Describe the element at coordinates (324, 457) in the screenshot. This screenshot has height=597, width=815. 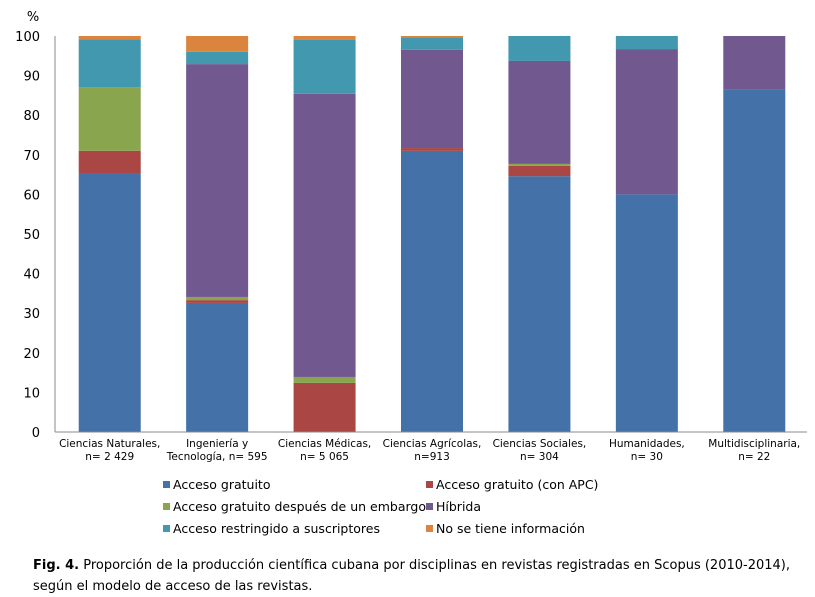
I see `x-tick-label: n= 5 065` at that location.